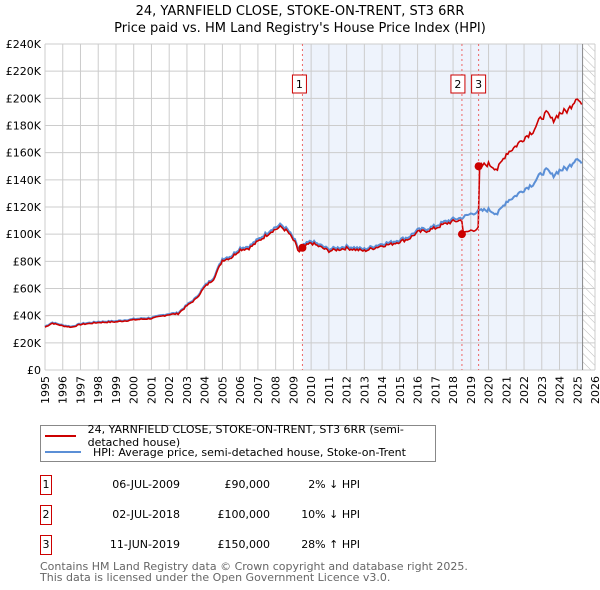 This screenshot has height=590, width=600. What do you see at coordinates (134, 390) in the screenshot?
I see `x-tick-label: 2000` at bounding box center [134, 390].